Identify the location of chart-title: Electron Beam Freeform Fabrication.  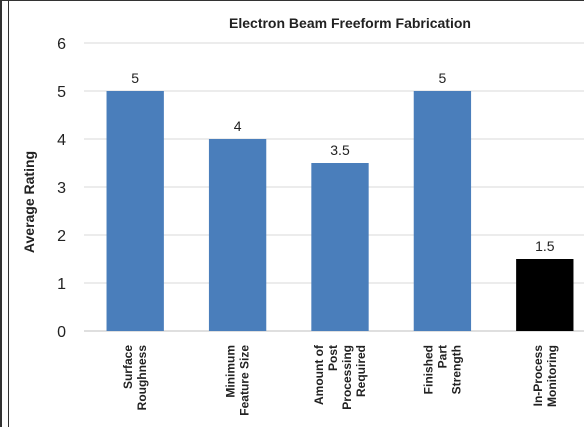
(350, 23).